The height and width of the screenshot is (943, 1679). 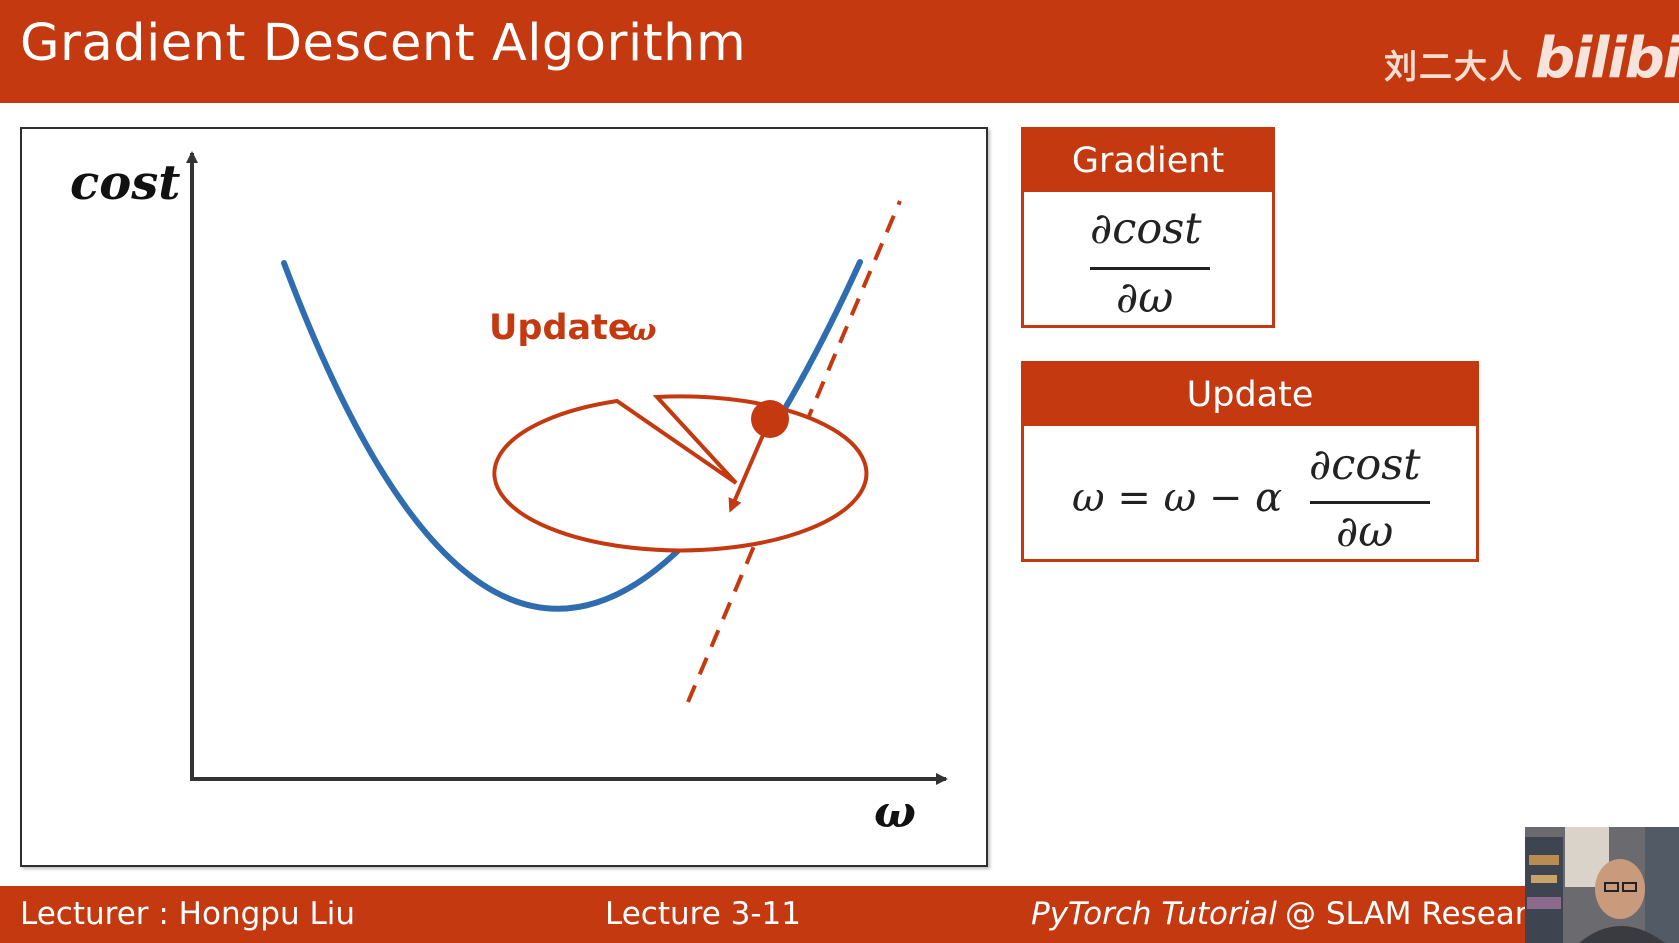 I want to click on gradient-denominator: ∂ω, so click(x=1145, y=298).